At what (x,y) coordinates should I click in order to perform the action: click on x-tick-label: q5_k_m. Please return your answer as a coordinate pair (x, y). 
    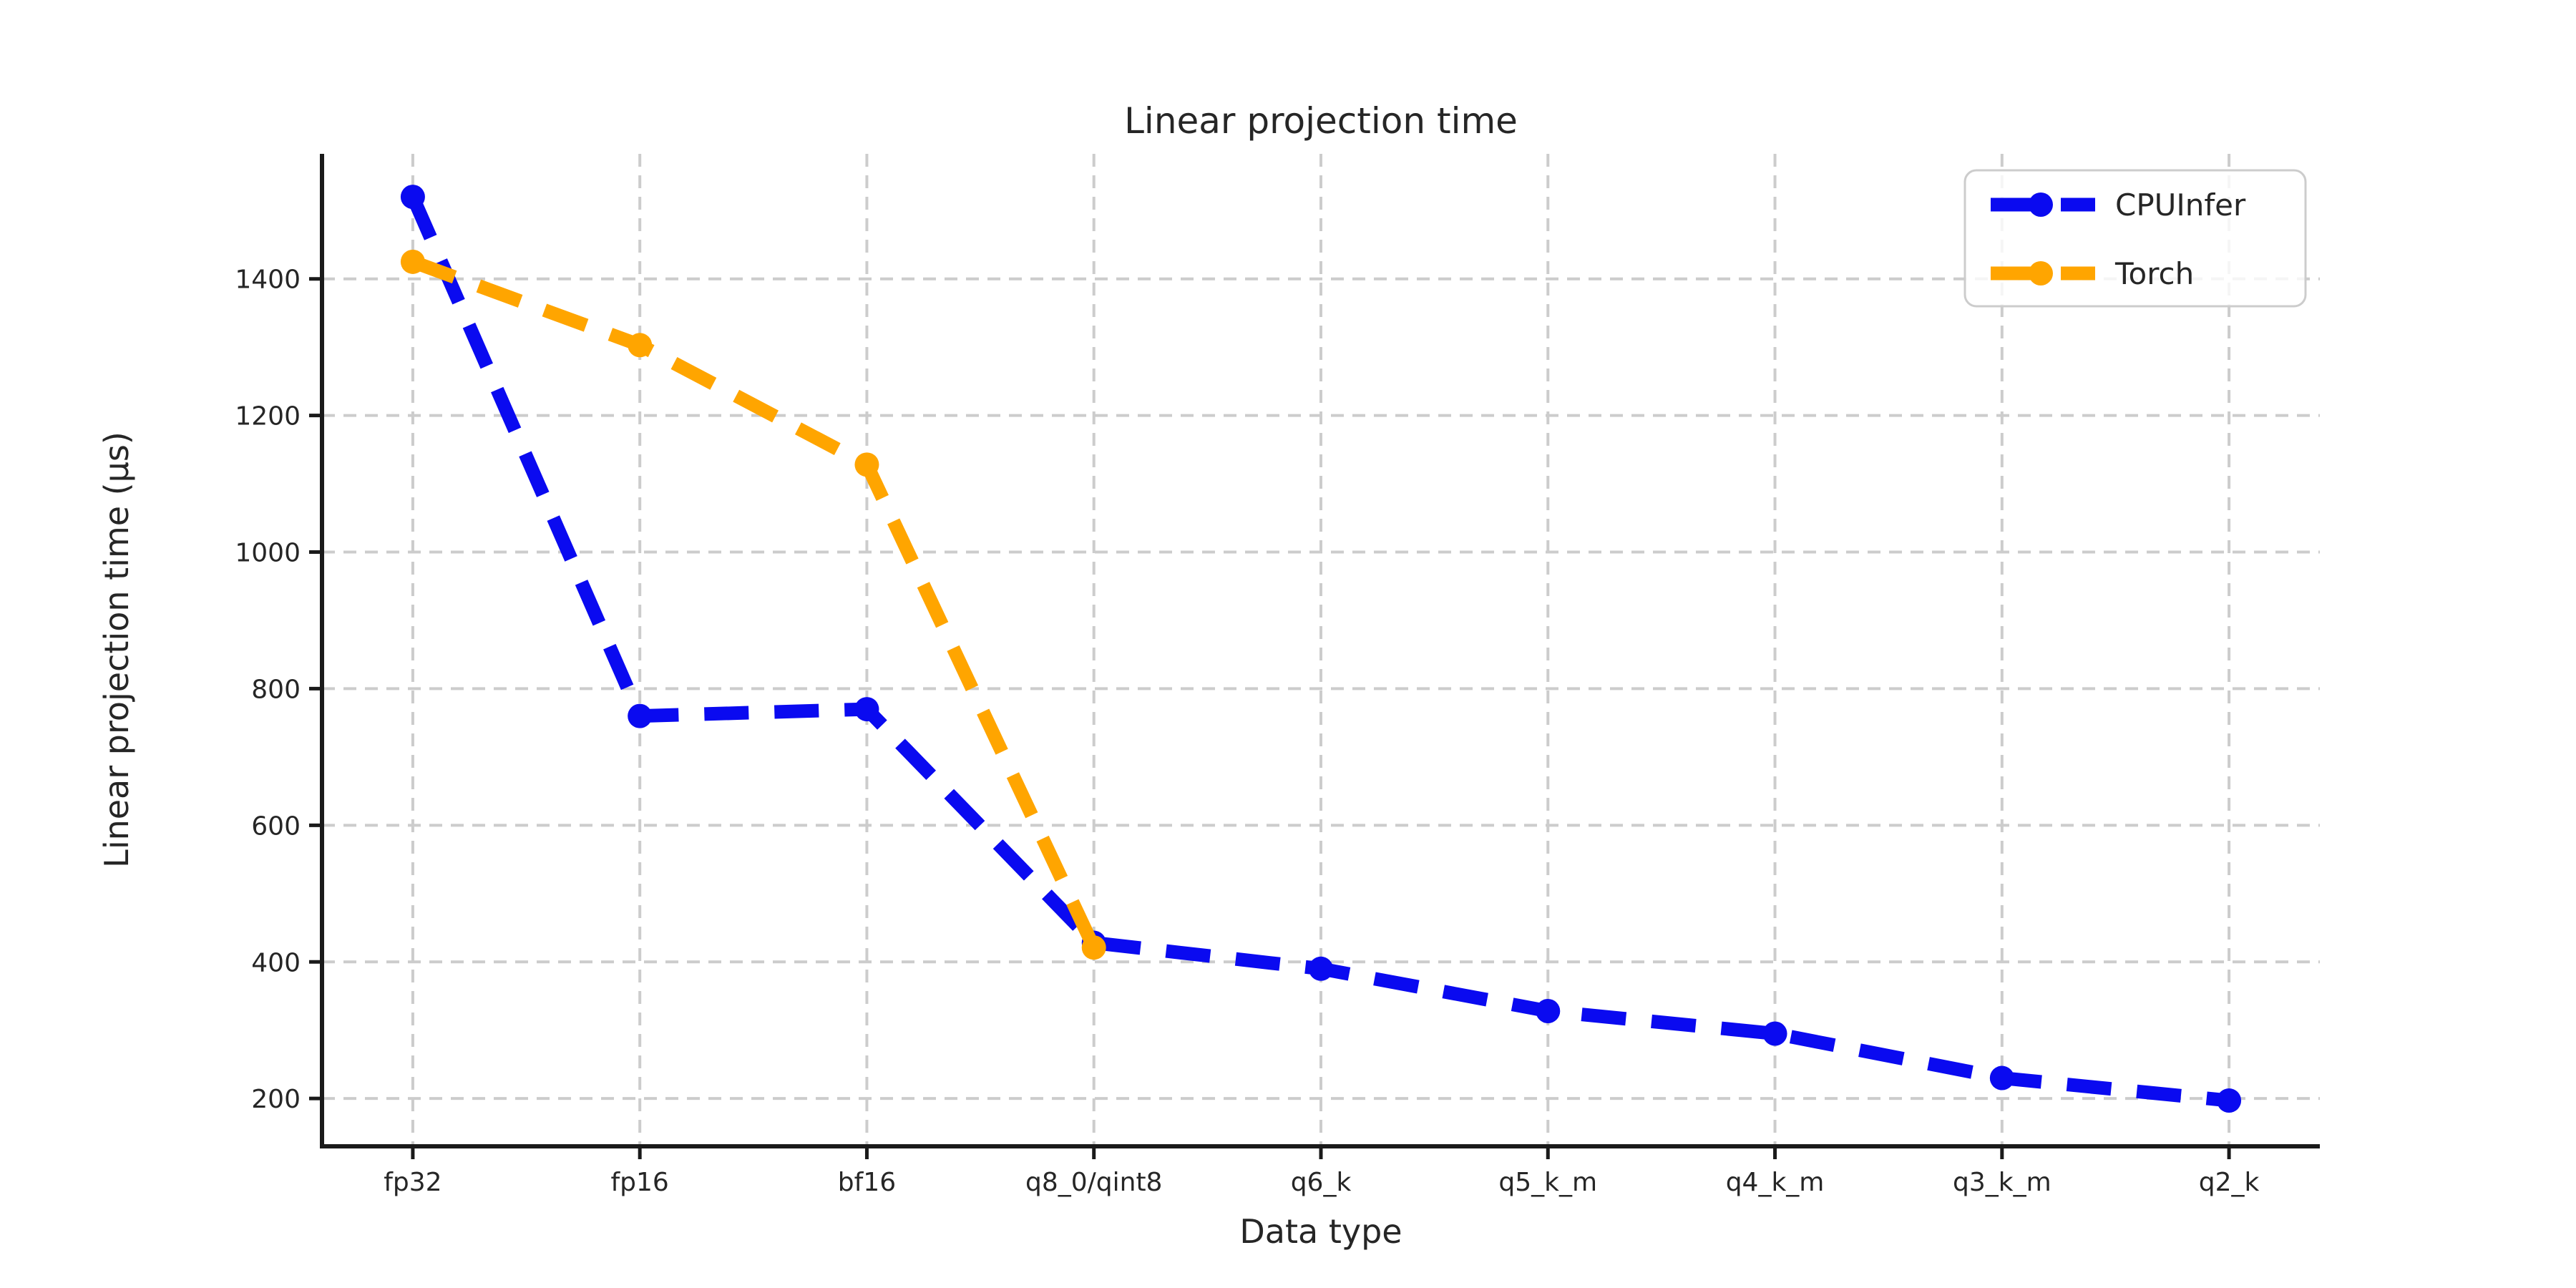
    Looking at the image, I should click on (1547, 1182).